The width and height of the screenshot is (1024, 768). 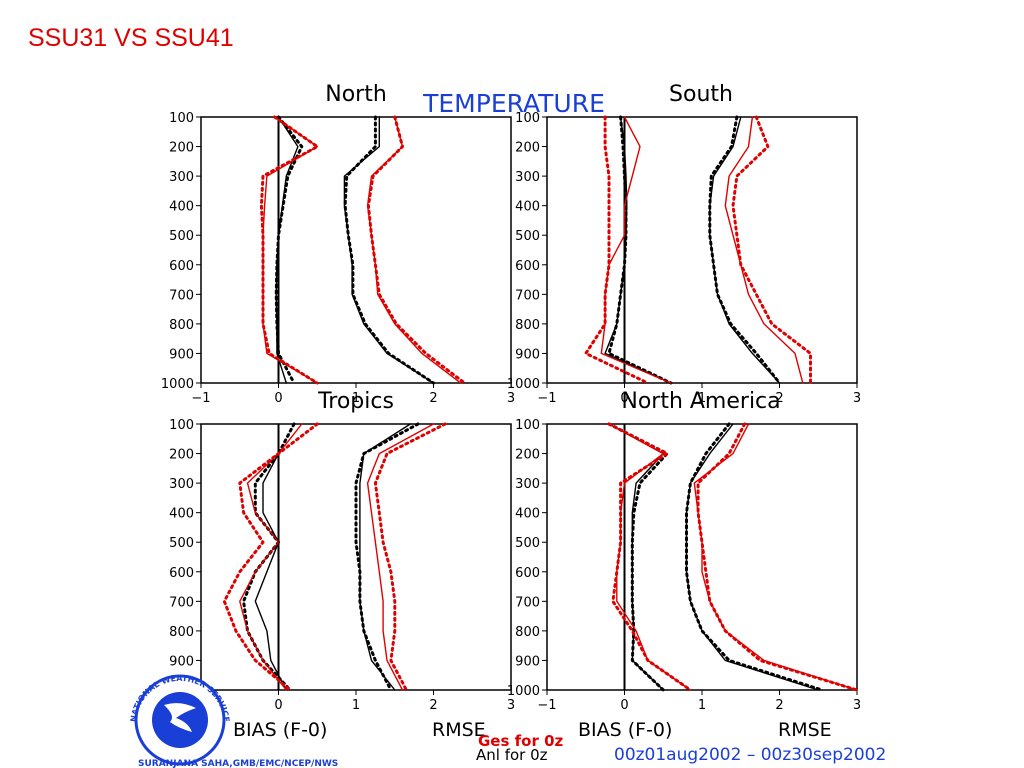 What do you see at coordinates (356, 94) in the screenshot?
I see `panel-title: North` at bounding box center [356, 94].